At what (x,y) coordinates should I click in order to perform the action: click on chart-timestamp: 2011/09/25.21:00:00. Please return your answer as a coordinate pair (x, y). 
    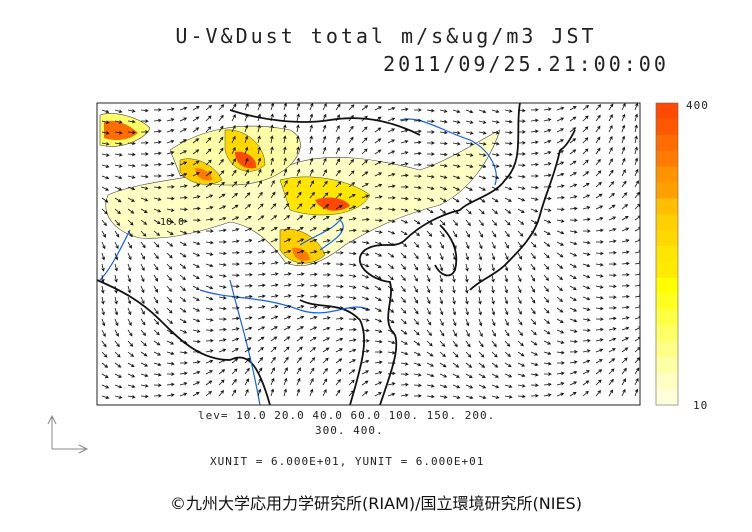
    Looking at the image, I should click on (526, 64).